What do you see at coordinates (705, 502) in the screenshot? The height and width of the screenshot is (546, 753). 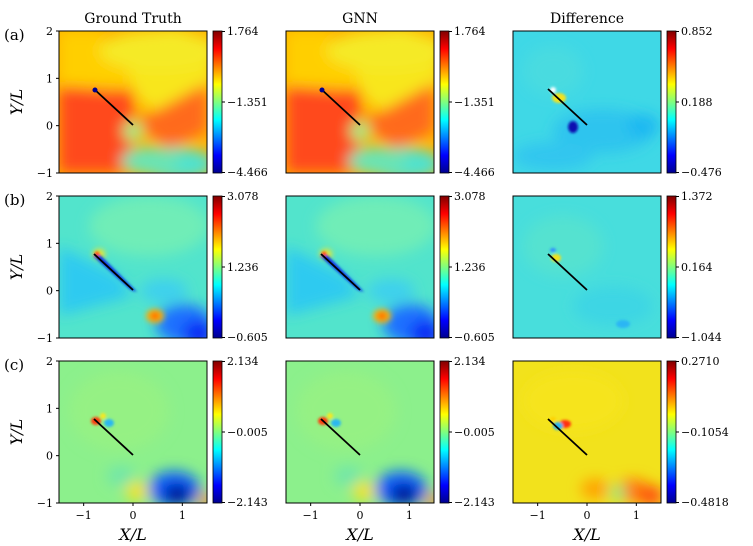 I see `colorbar-min-label: −0.4818` at bounding box center [705, 502].